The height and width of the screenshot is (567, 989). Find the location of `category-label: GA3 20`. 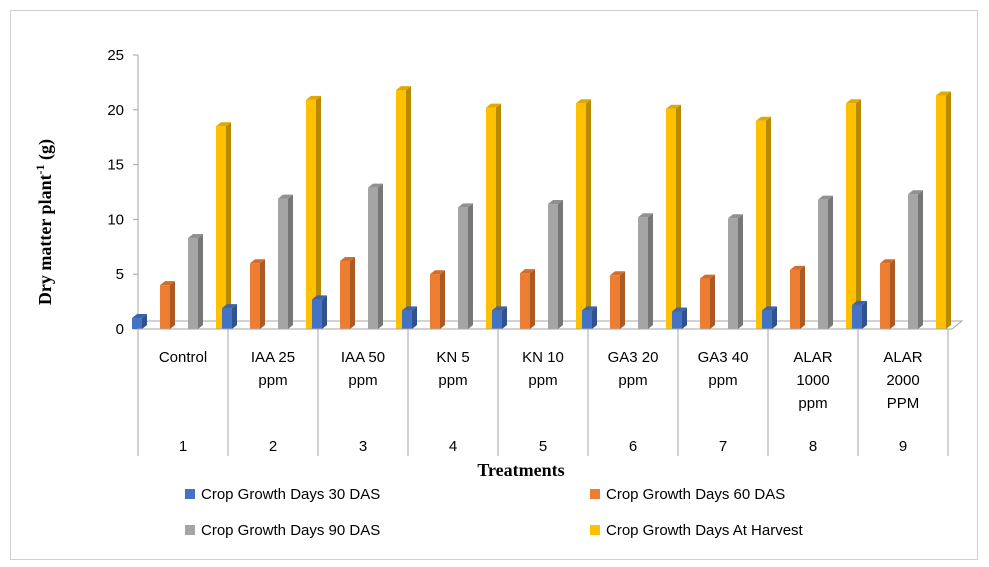

category-label: GA3 20 is located at coordinates (633, 357).